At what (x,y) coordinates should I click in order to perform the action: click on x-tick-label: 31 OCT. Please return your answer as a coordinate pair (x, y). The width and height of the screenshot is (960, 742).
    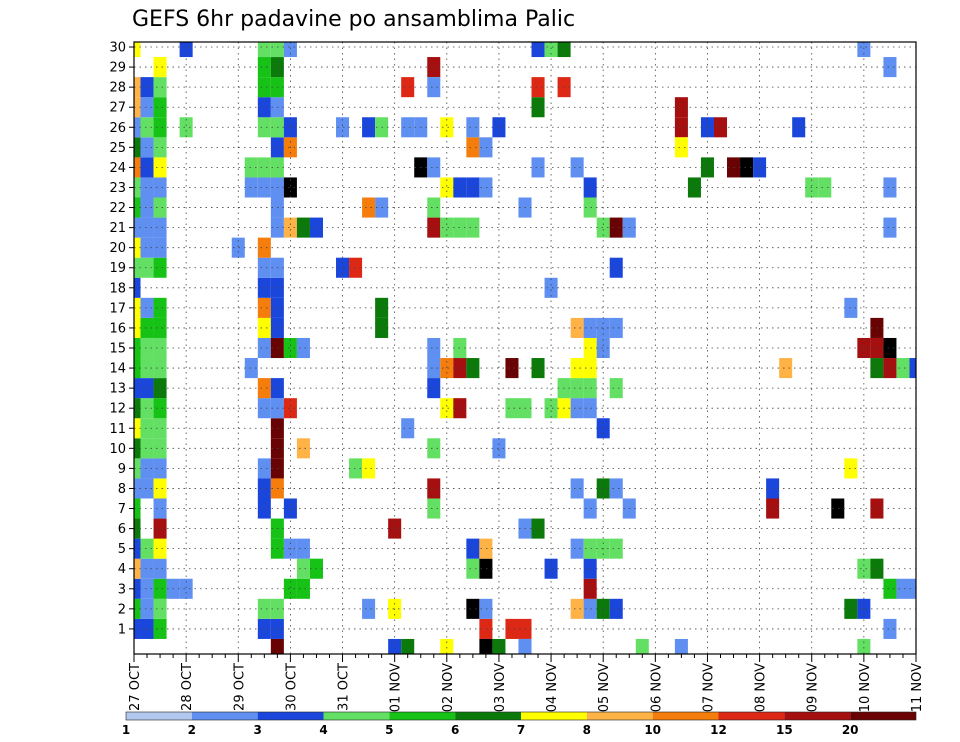
    Looking at the image, I should click on (344, 687).